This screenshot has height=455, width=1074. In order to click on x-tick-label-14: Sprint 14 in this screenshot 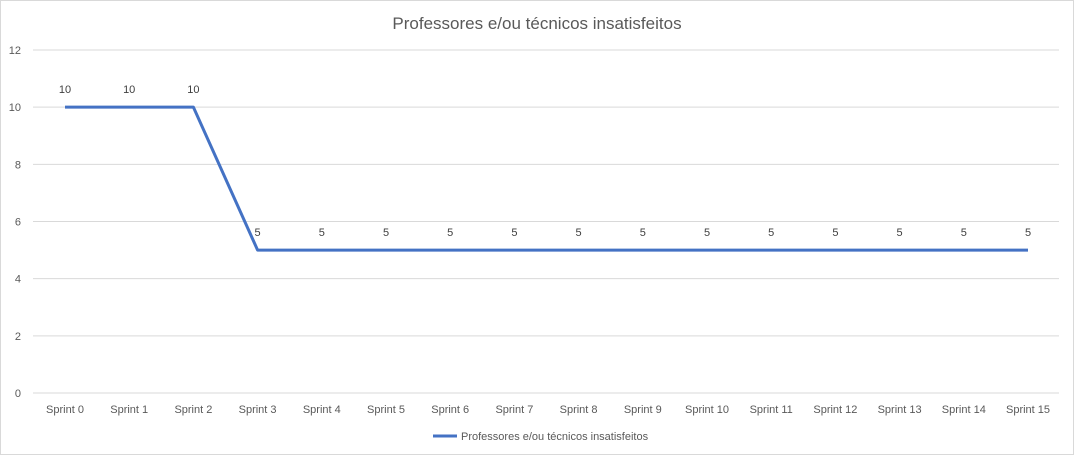, I will do `click(964, 410)`.